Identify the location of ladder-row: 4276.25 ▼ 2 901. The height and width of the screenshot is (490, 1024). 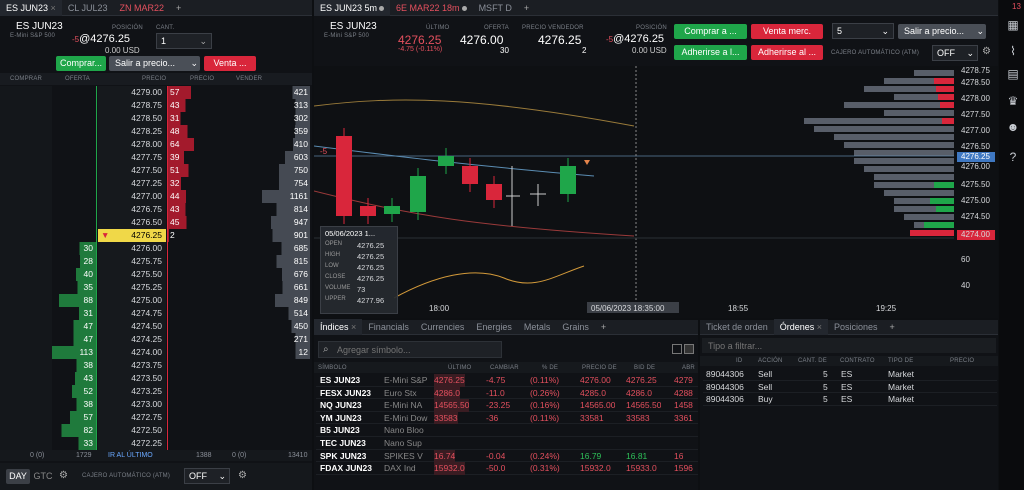
(156, 235).